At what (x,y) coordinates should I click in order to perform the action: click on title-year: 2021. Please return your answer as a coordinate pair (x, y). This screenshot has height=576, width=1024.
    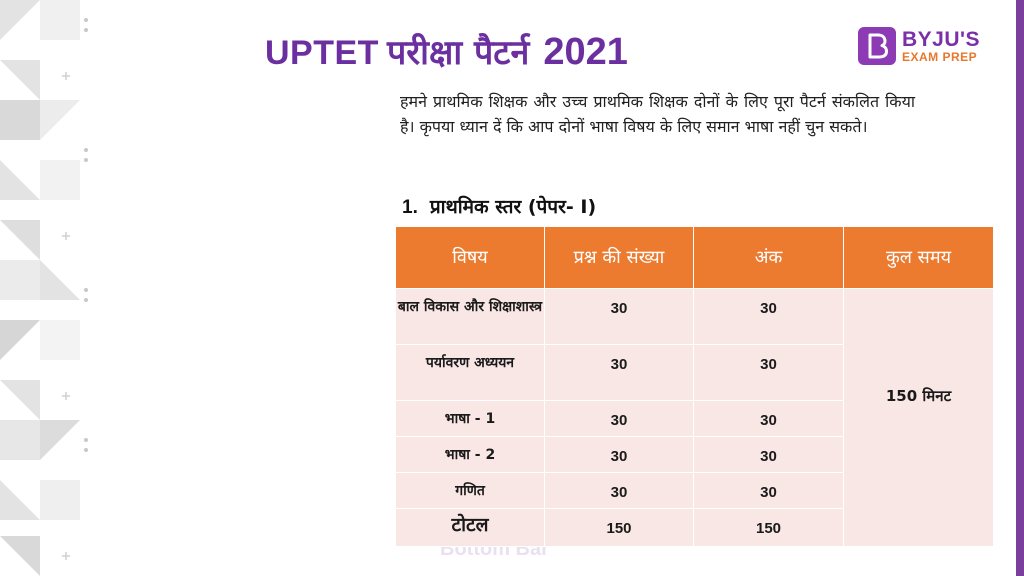
    Looking at the image, I should click on (585, 52).